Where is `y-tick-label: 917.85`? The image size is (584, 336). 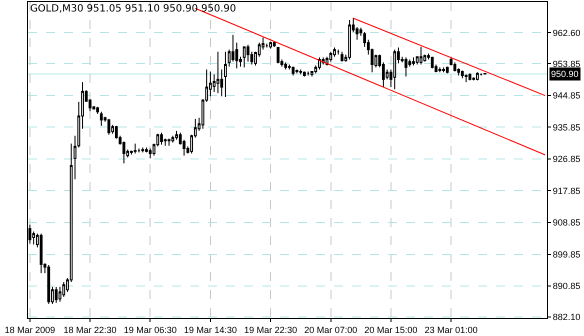
y-tick-label: 917.85 is located at coordinates (566, 191).